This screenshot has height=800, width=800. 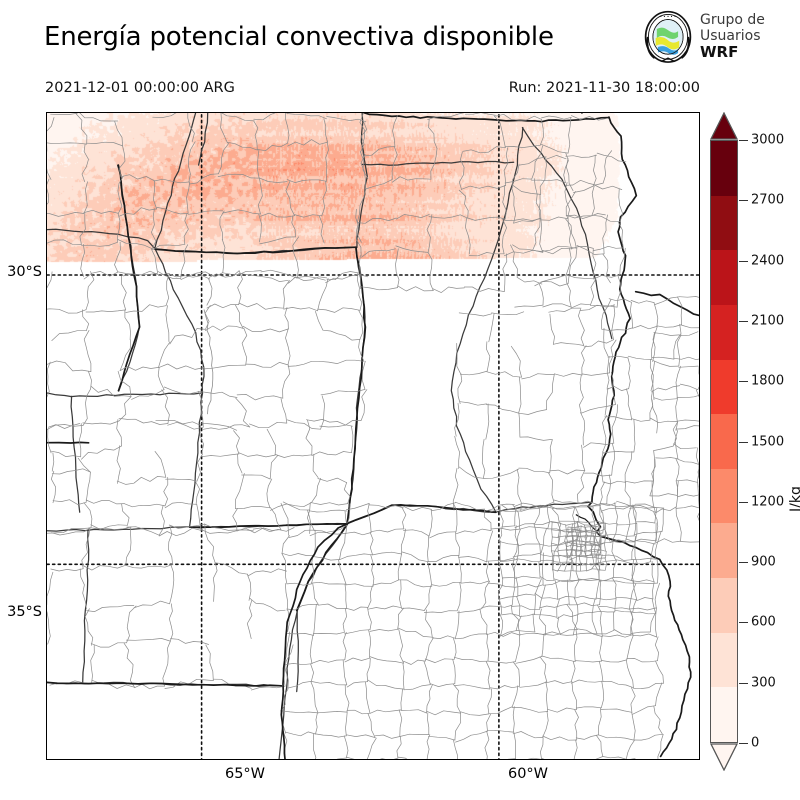 I want to click on logo-line-3: WRF, so click(x=719, y=52).